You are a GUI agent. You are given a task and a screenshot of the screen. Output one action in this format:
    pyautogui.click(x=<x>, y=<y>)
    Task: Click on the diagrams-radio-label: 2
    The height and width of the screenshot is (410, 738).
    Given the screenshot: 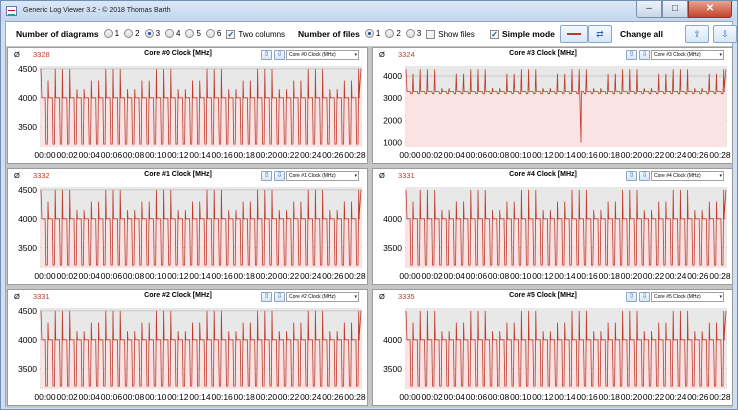 What is the action you would take?
    pyautogui.click(x=137, y=33)
    